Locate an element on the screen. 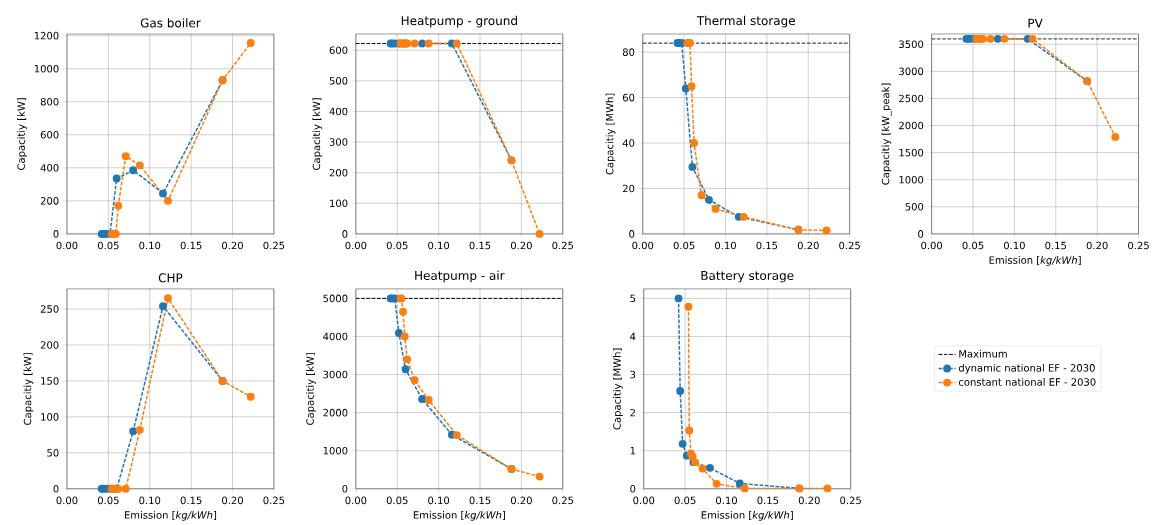  chart-title: CHP is located at coordinates (170, 278).